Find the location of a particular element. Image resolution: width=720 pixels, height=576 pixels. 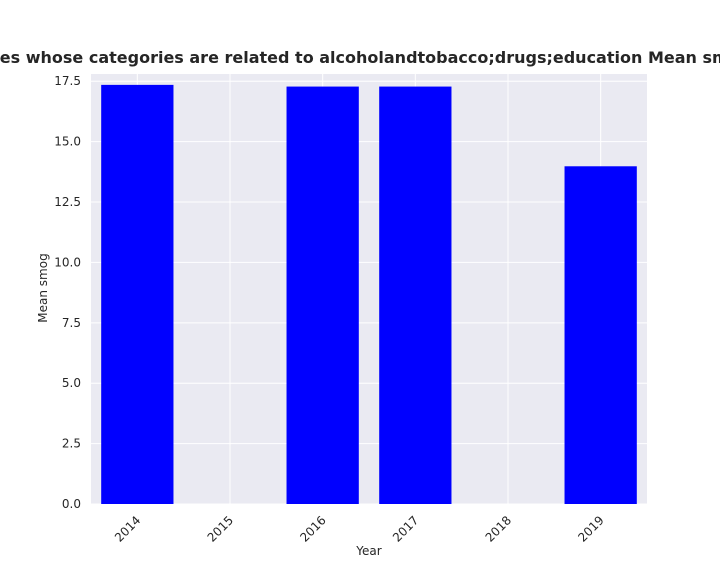

bar-2017 is located at coordinates (415, 295).